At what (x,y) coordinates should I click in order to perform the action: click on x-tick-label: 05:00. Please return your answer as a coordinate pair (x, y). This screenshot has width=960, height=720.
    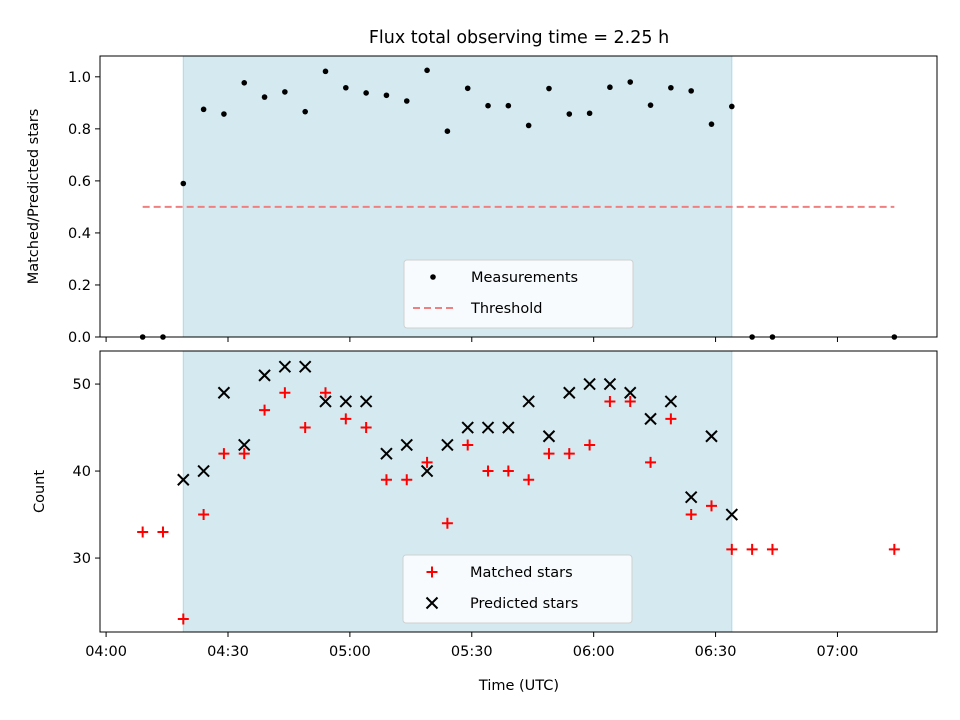
    Looking at the image, I should click on (350, 652).